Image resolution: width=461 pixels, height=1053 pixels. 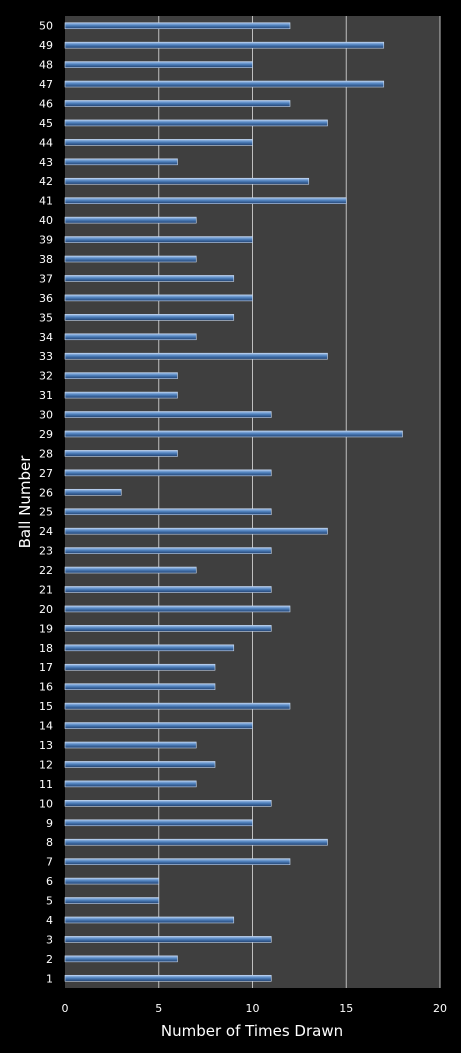 I want to click on y-tick-label: 38, so click(x=46, y=259).